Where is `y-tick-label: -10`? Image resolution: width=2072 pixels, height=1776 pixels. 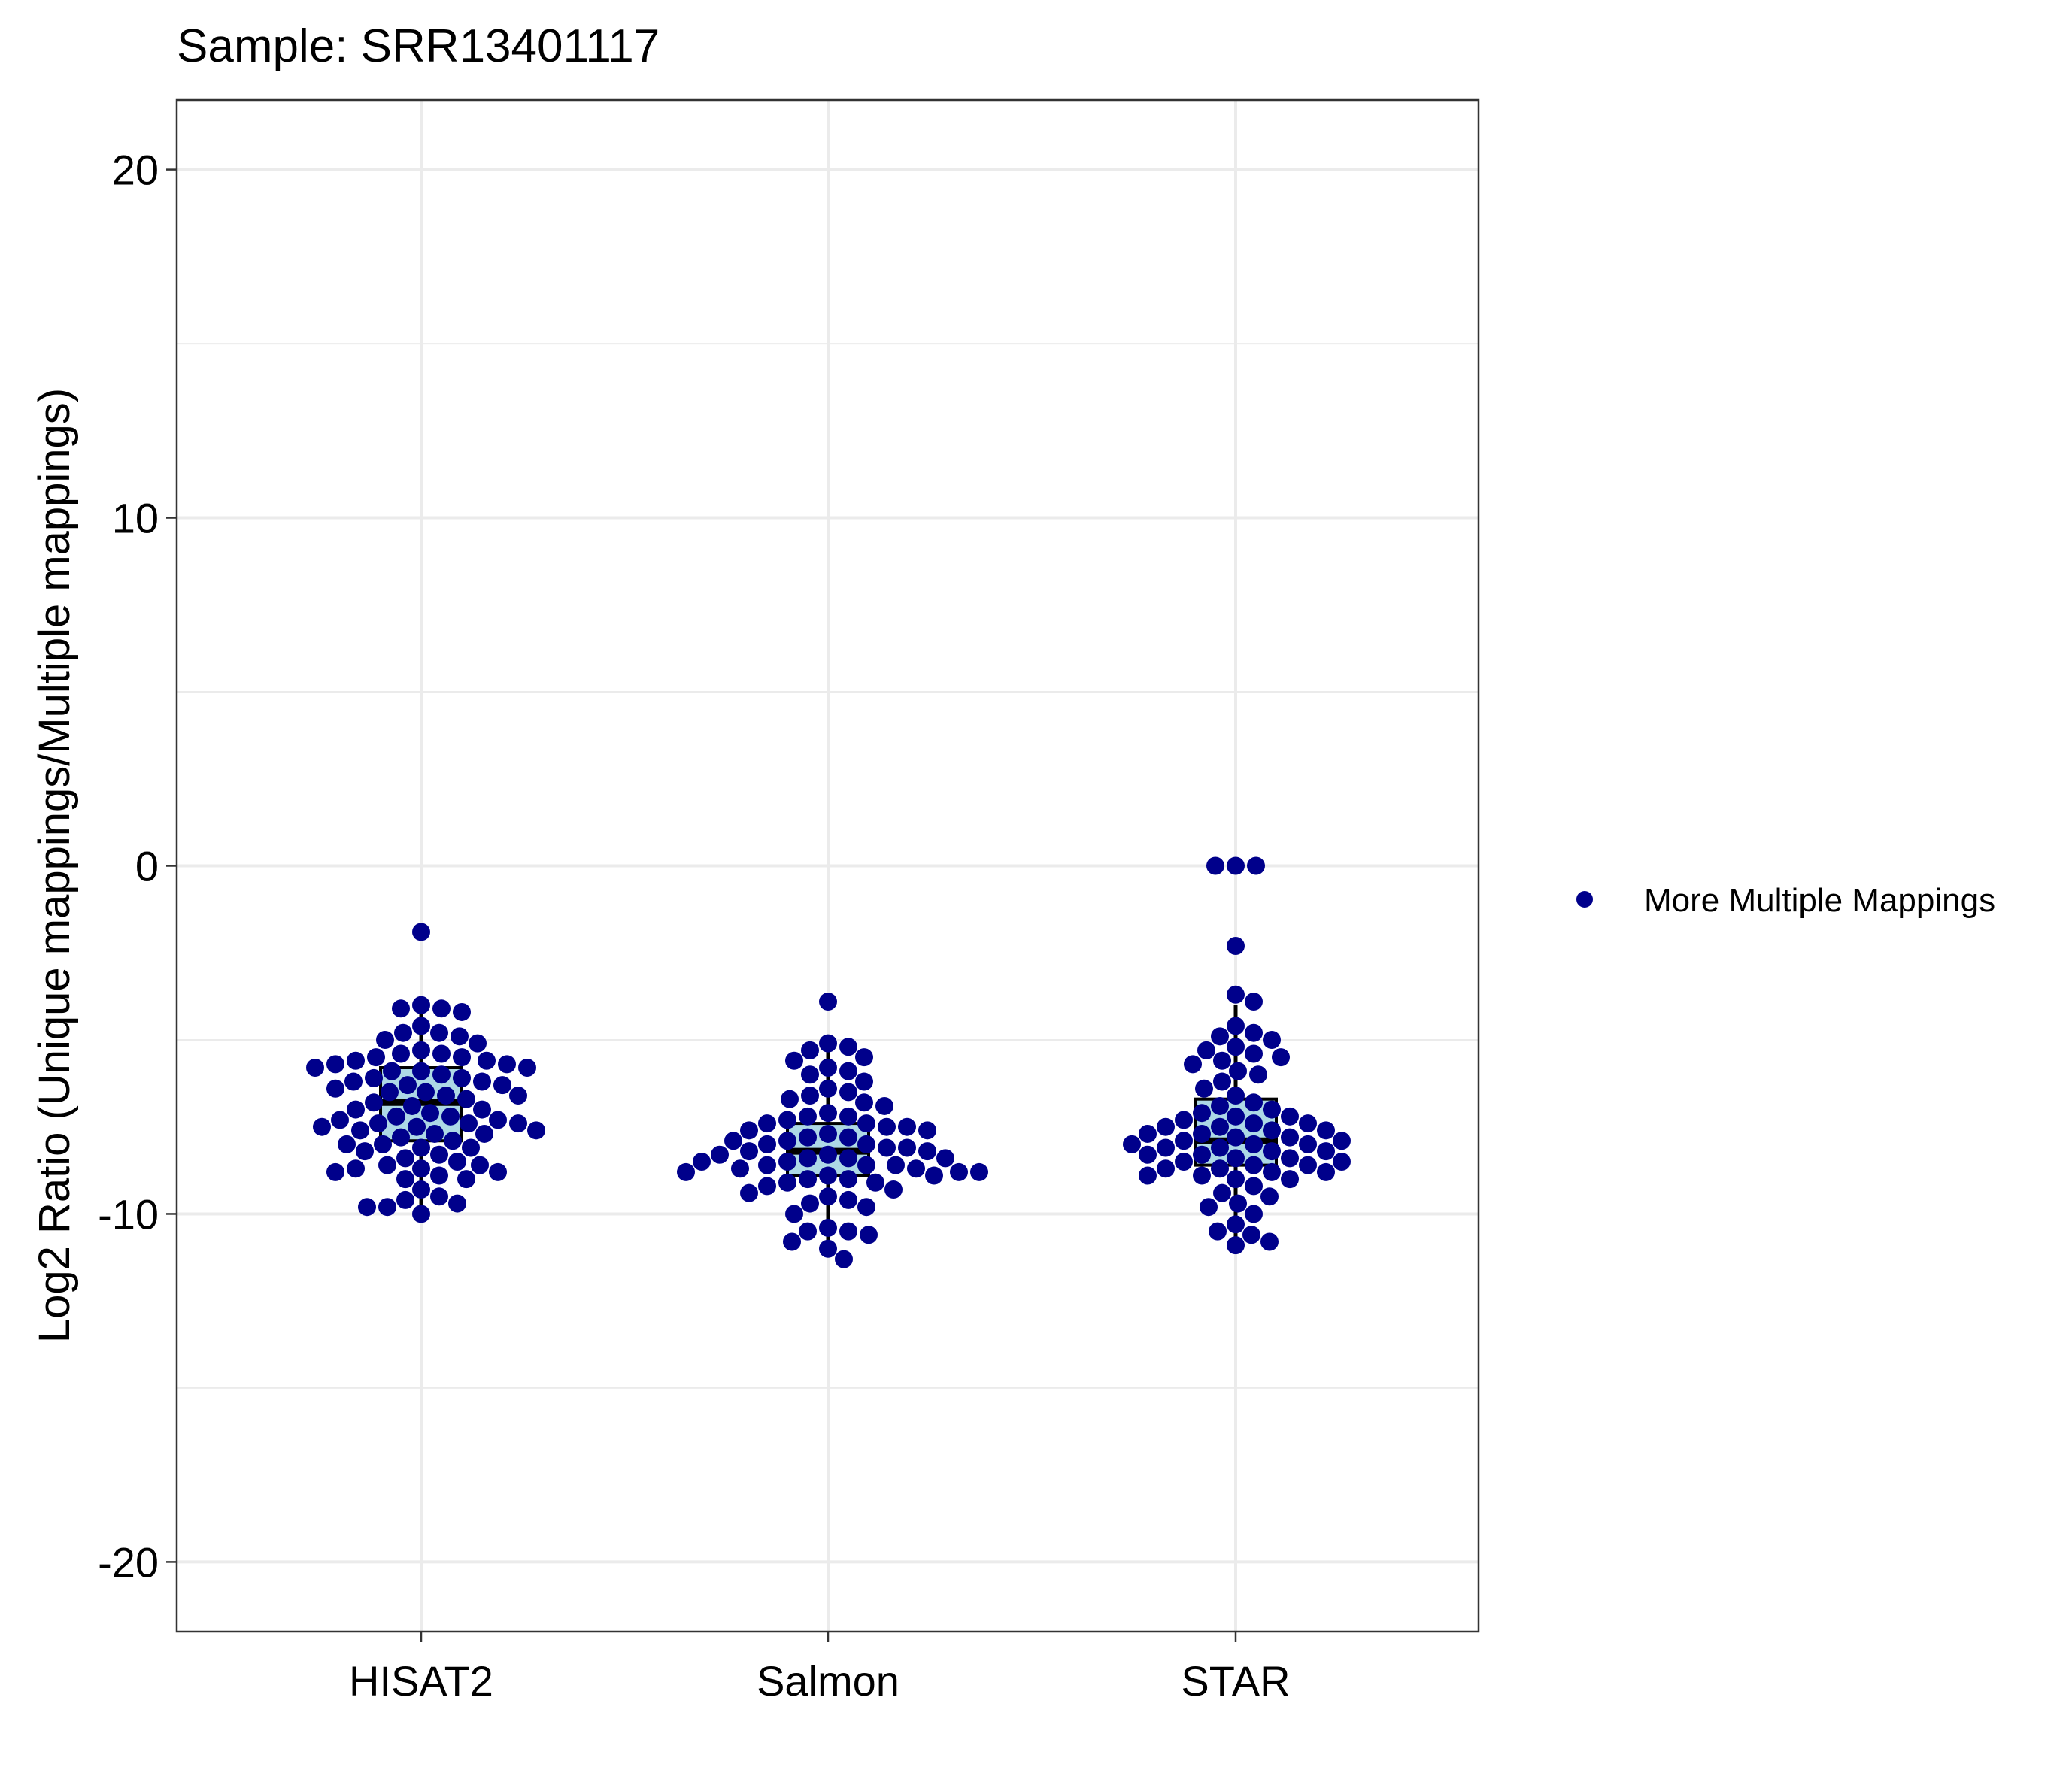
y-tick-label: -10 is located at coordinates (128, 1214).